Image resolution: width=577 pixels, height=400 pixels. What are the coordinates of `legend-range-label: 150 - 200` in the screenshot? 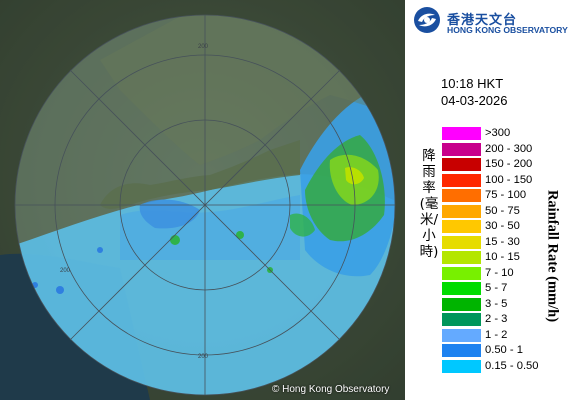 It's located at (509, 164).